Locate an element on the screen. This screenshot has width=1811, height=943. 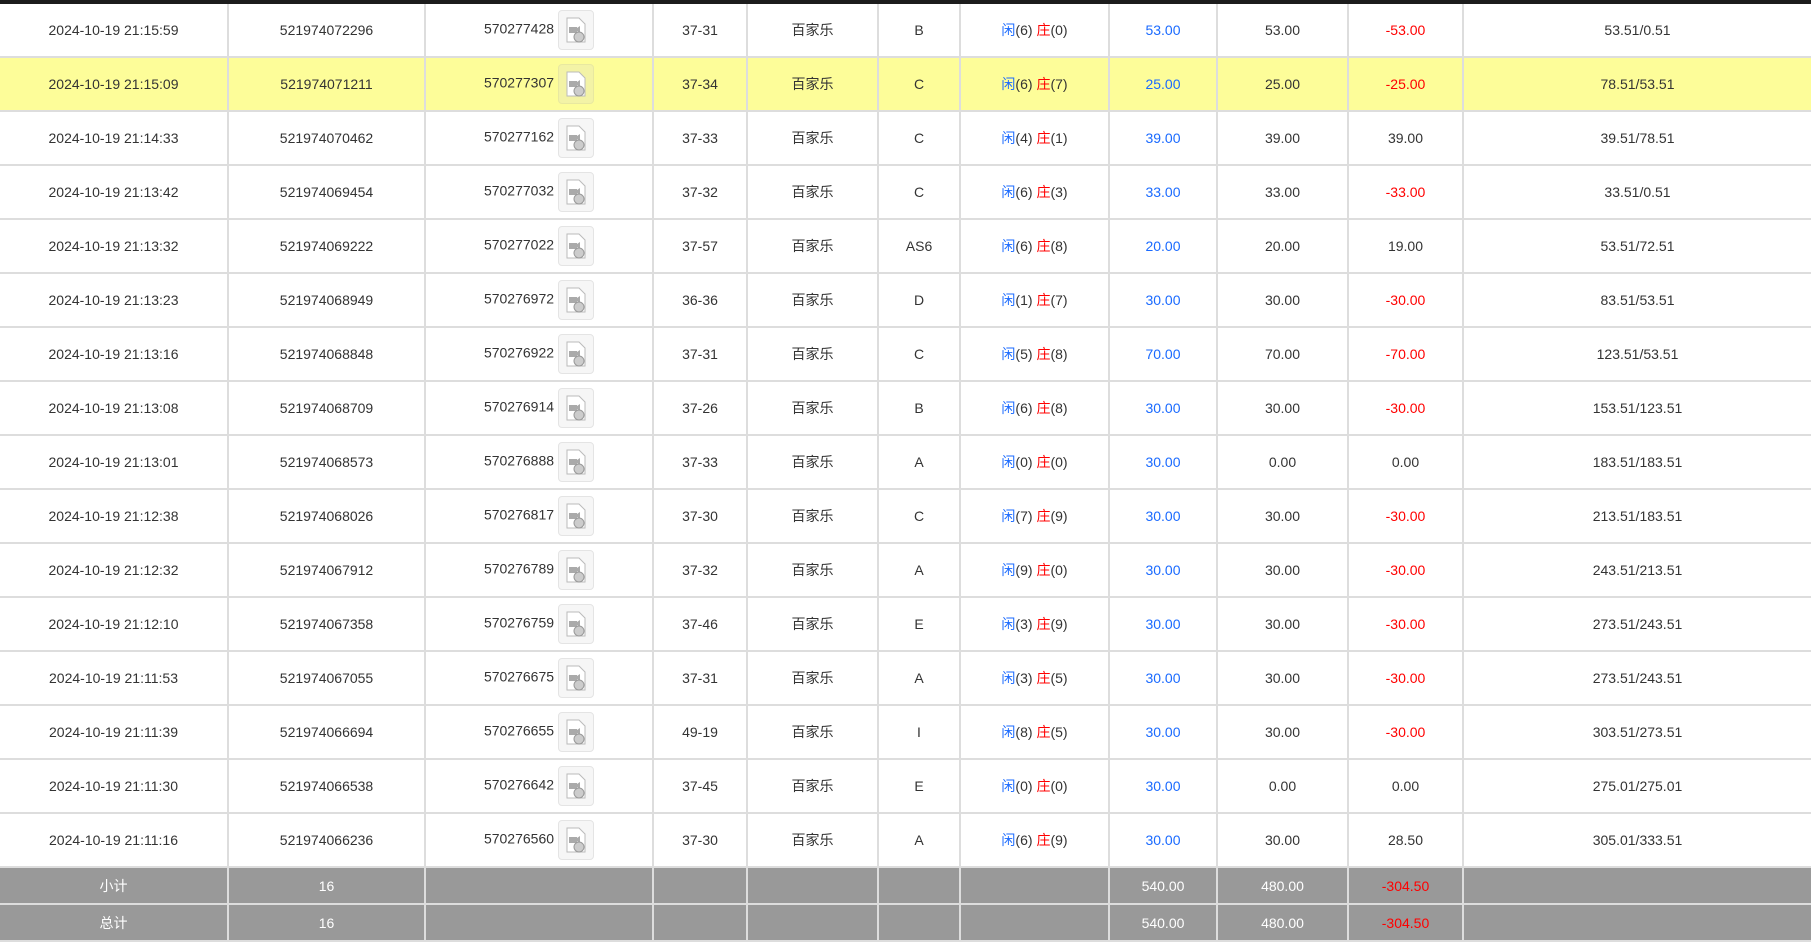
round-id: 570276972 is located at coordinates (519, 298).